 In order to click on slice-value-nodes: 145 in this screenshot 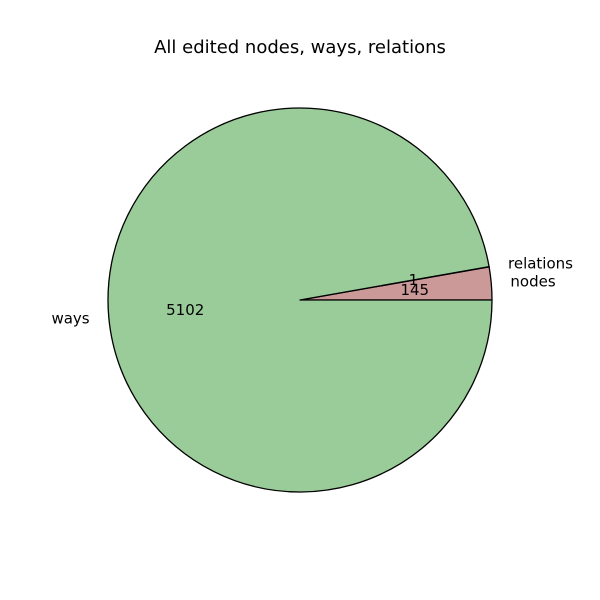, I will do `click(414, 290)`.